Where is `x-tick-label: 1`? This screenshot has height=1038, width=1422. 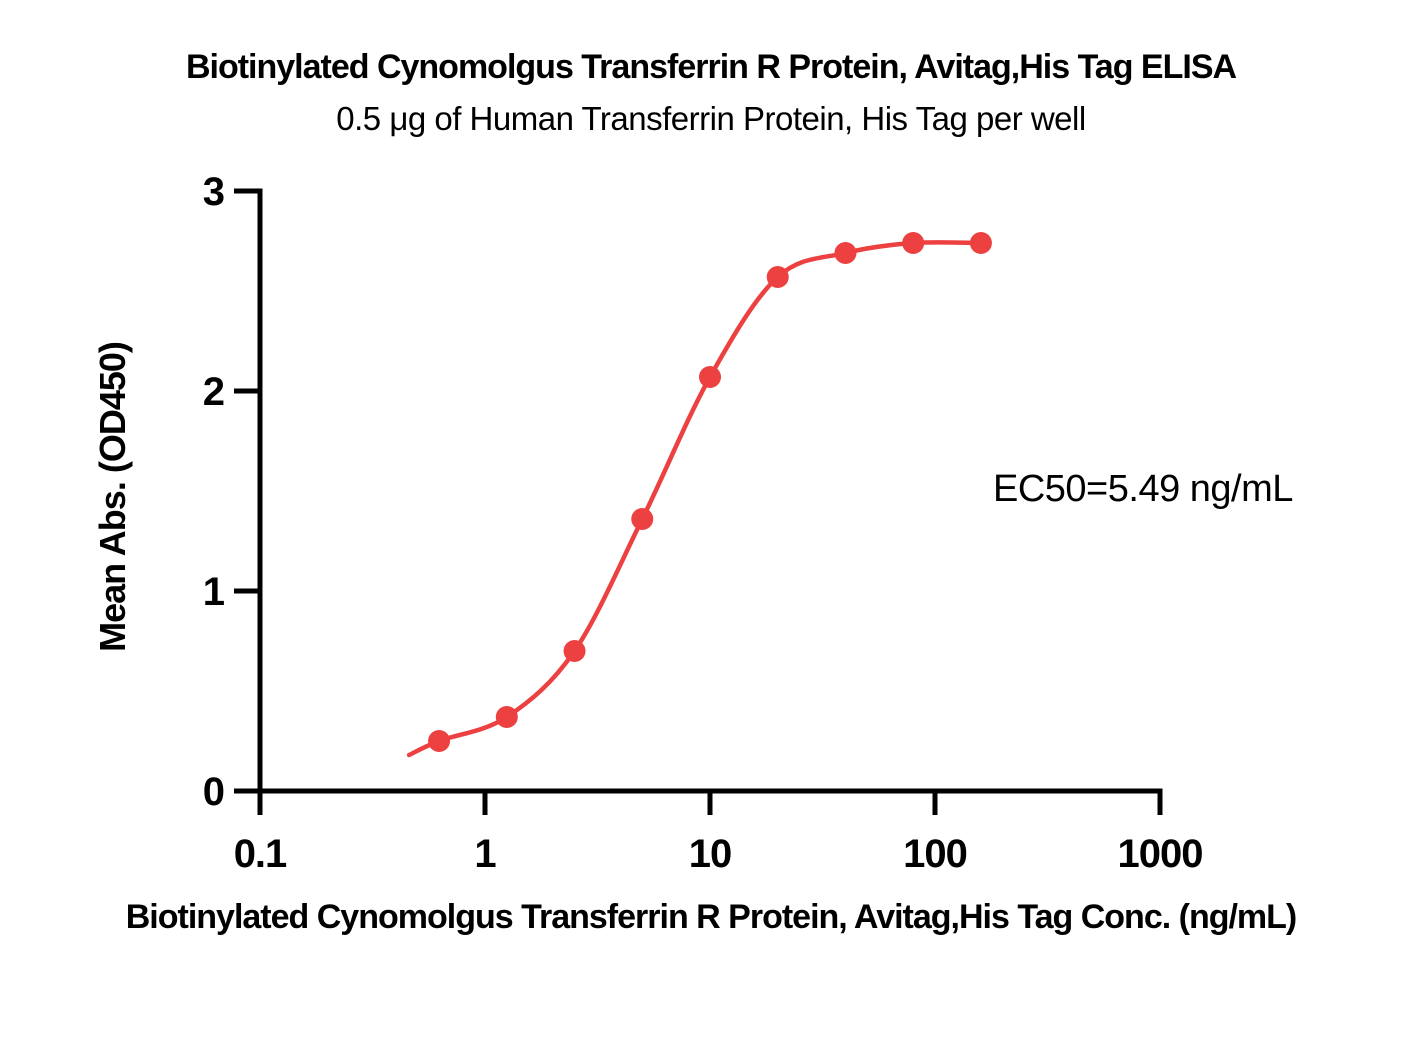
x-tick-label: 1 is located at coordinates (485, 854).